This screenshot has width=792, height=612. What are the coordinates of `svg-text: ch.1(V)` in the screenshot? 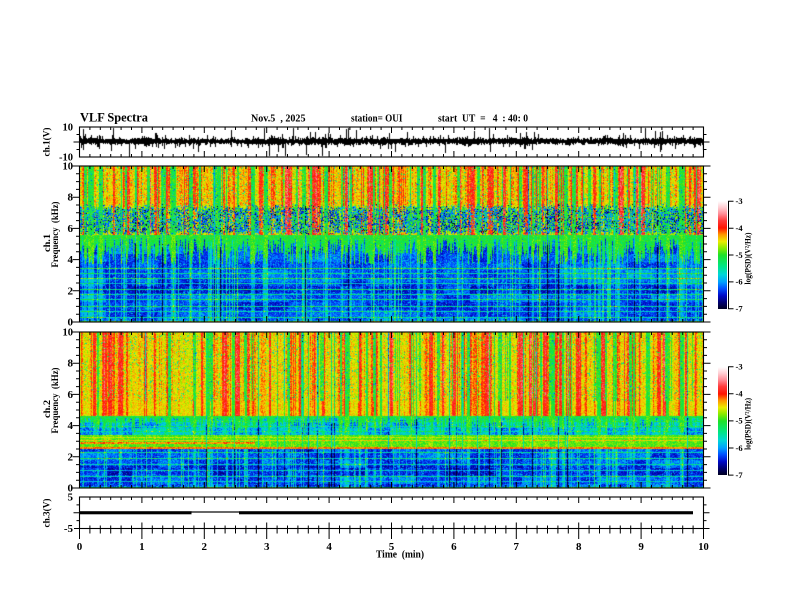 It's located at (47, 142).